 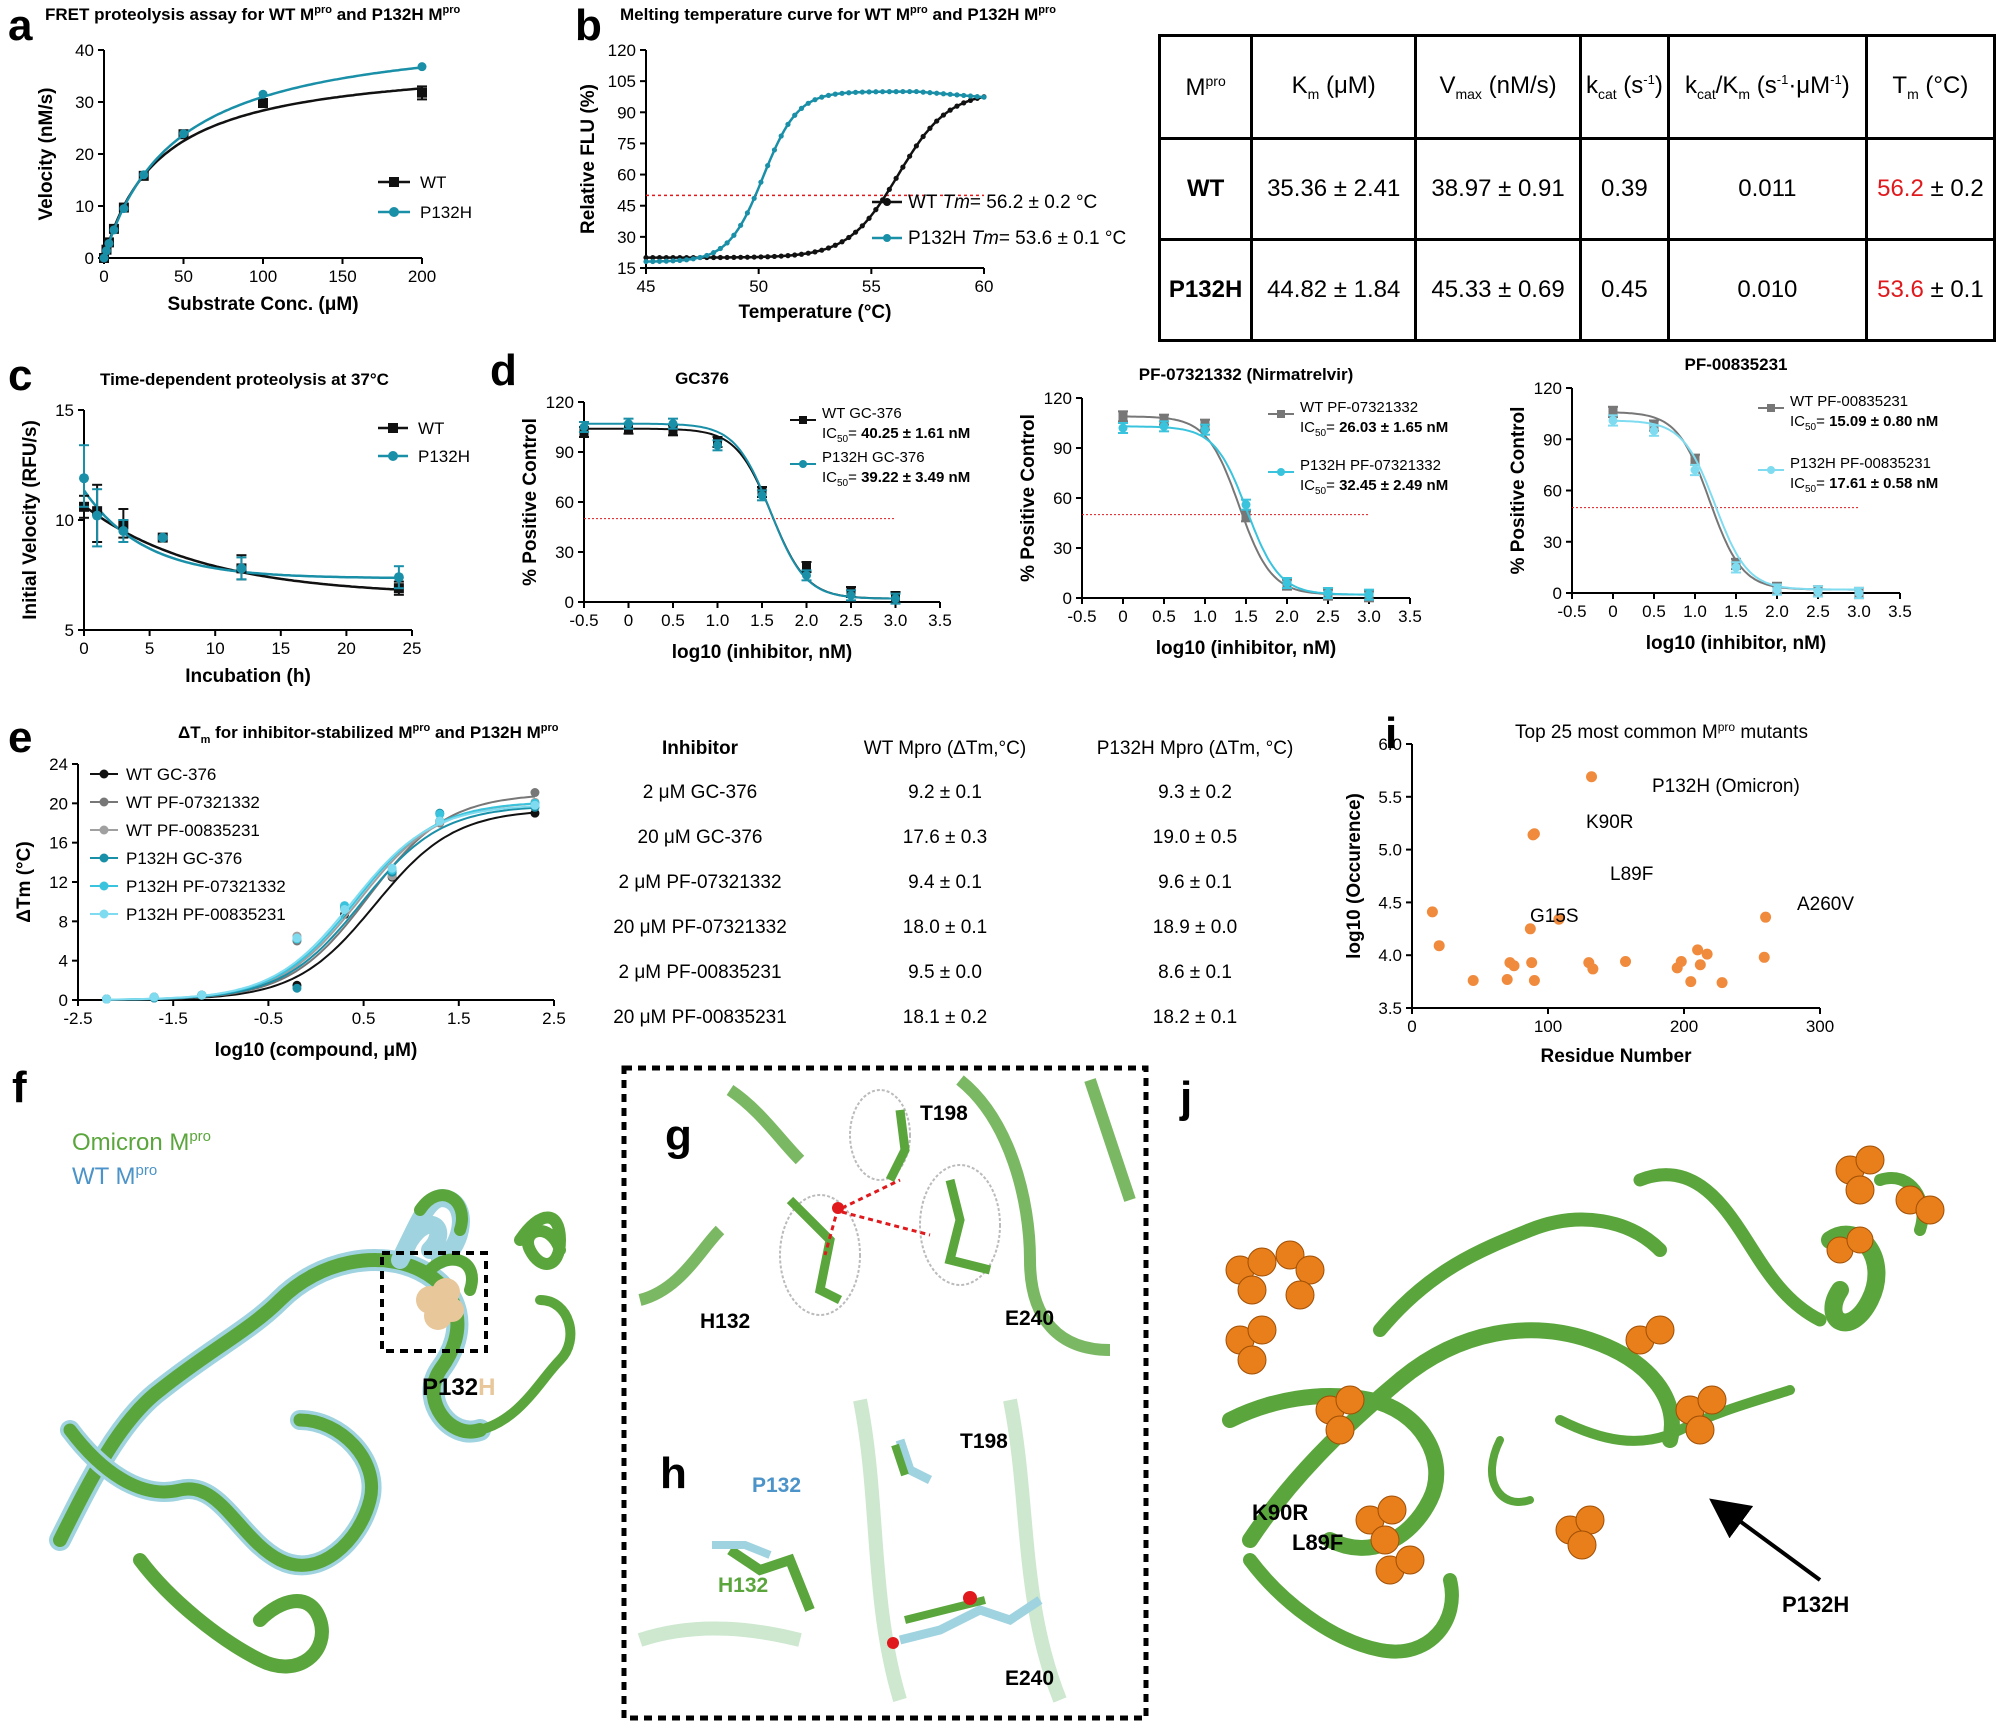 I want to click on dtm-cell: 20 μM GC-376, so click(x=700, y=837).